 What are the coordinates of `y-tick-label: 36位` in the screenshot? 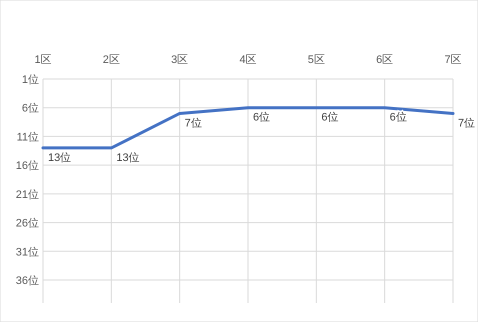 It's located at (27, 281).